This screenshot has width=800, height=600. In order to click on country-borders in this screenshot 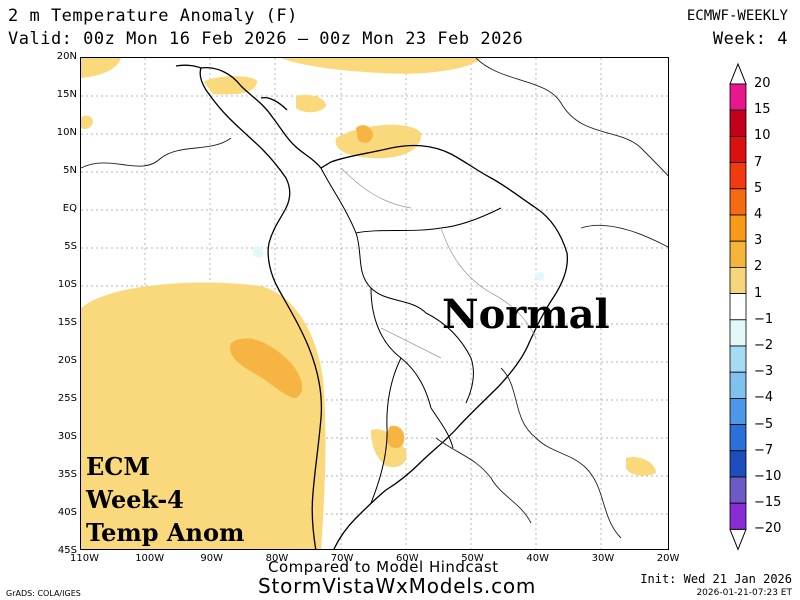, I will do `click(411, 335)`.